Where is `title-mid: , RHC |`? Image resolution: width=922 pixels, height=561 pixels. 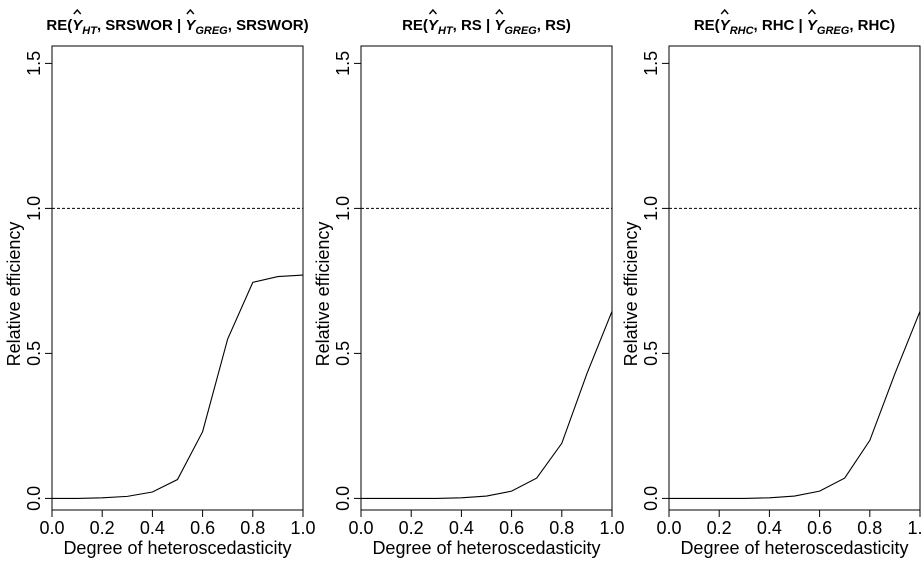
title-mid: , RHC | is located at coordinates (780, 25).